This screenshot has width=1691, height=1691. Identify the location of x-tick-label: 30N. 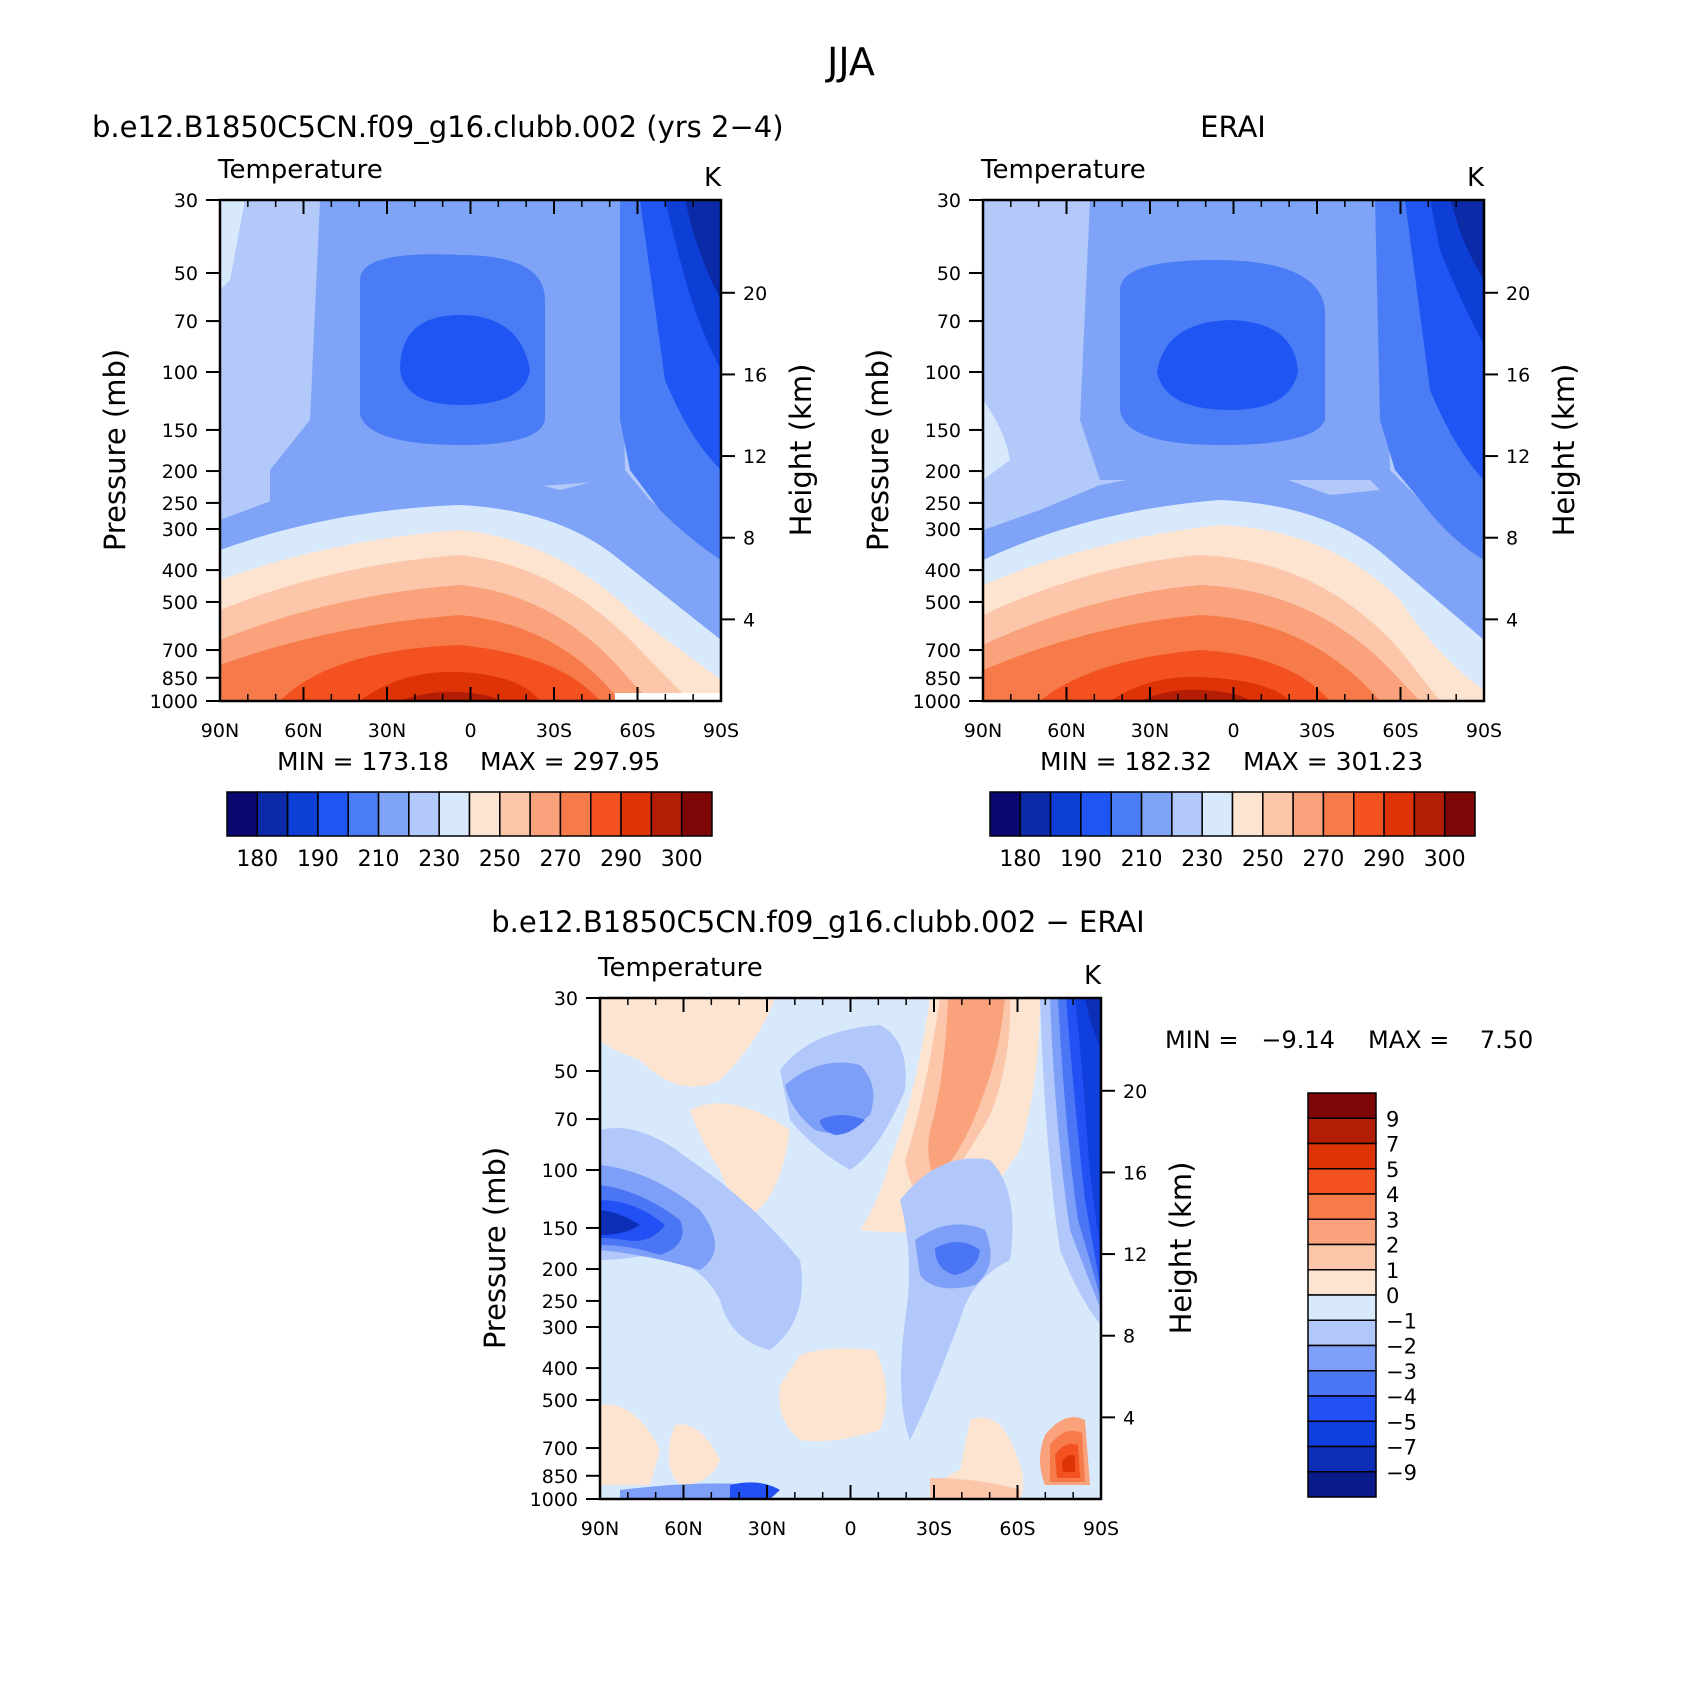
(1150, 731).